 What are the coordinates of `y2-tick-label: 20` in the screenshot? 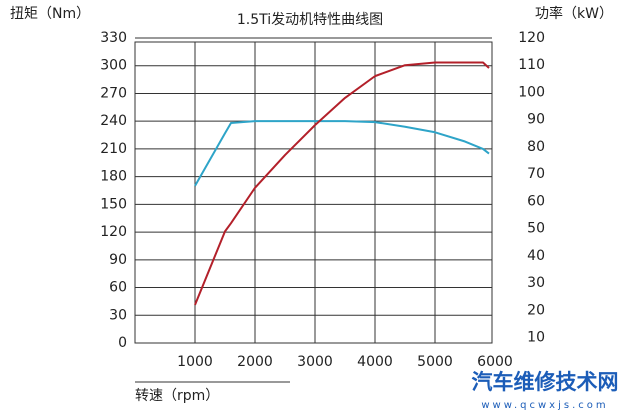 It's located at (536, 310).